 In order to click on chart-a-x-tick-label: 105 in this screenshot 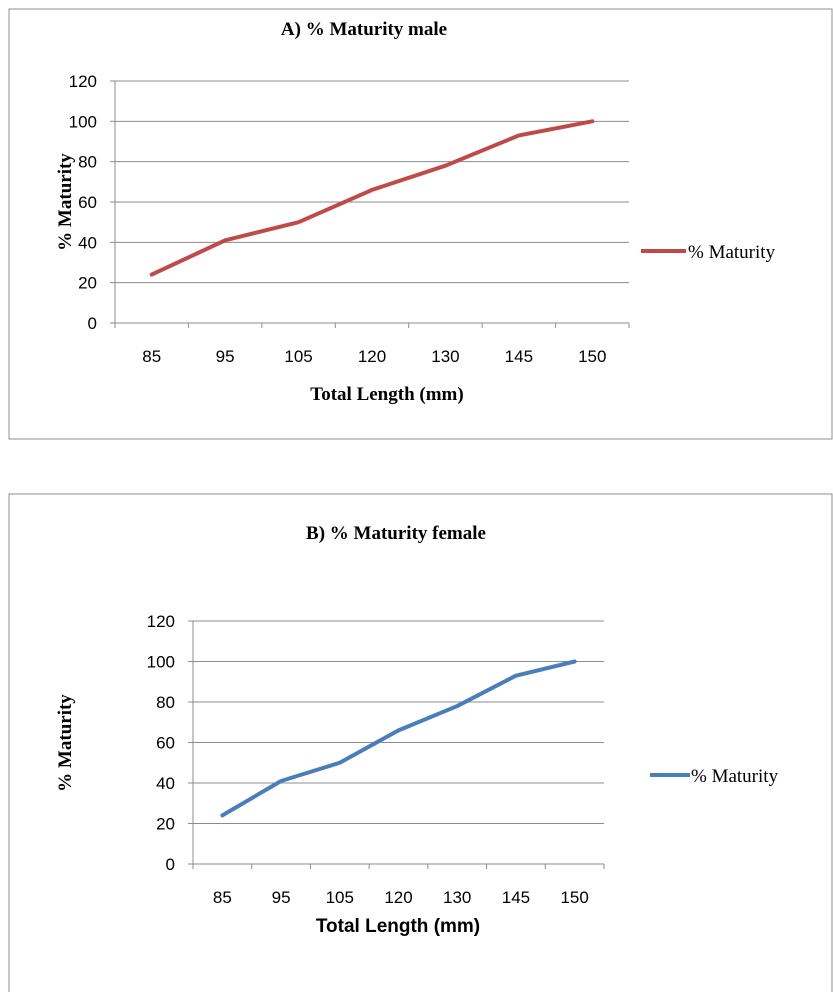, I will do `click(298, 356)`.